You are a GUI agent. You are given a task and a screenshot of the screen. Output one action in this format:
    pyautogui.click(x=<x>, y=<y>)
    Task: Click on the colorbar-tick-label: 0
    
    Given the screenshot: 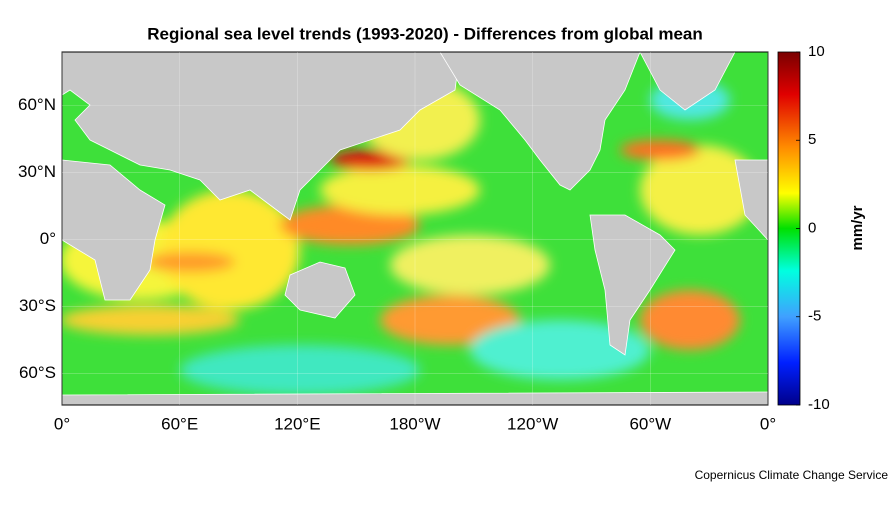 What is the action you would take?
    pyautogui.click(x=812, y=227)
    